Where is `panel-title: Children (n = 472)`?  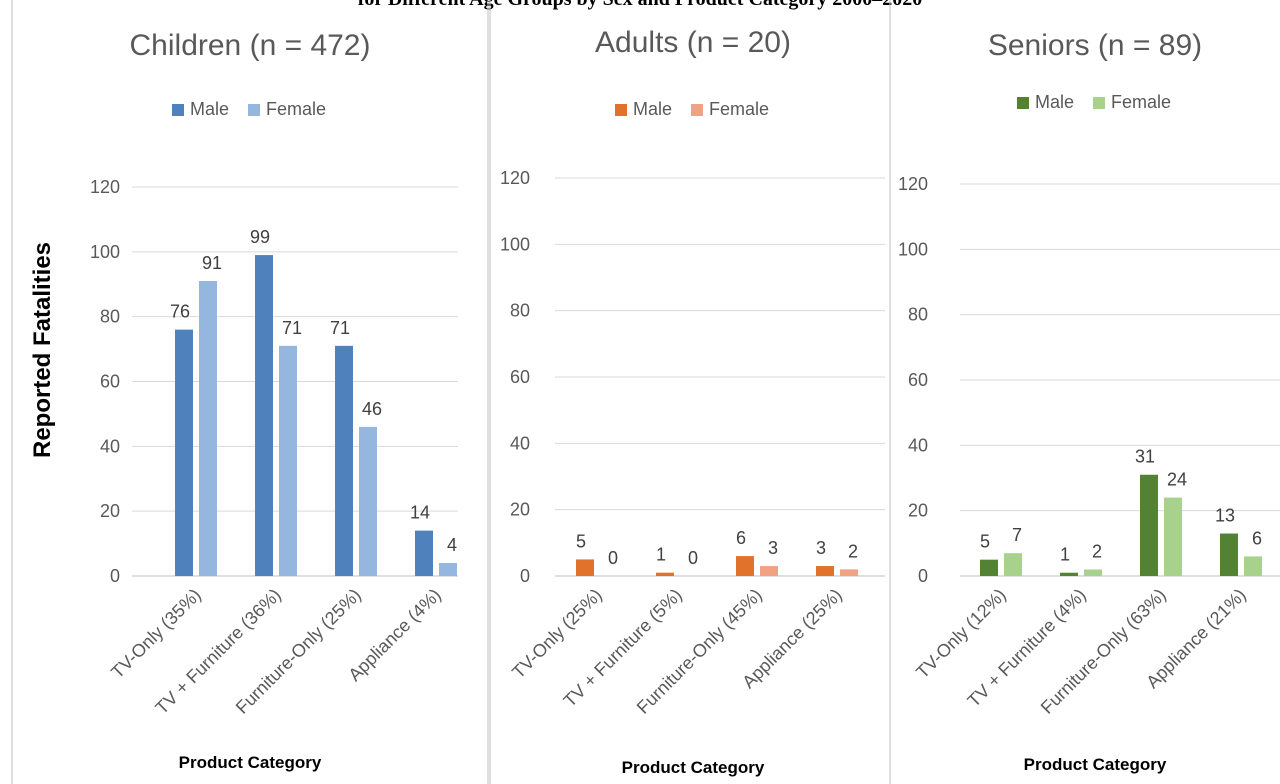 panel-title: Children (n = 472) is located at coordinates (250, 45).